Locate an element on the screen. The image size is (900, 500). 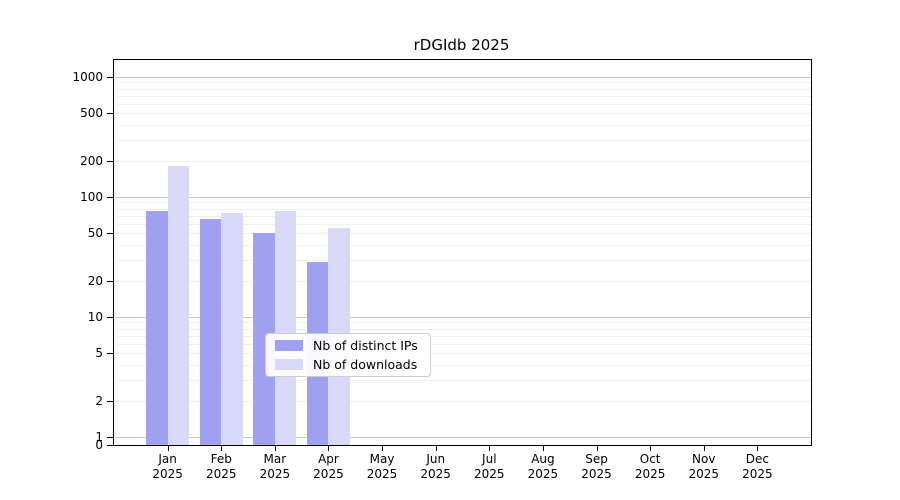
legend-label: Nb of downloads is located at coordinates (365, 364).